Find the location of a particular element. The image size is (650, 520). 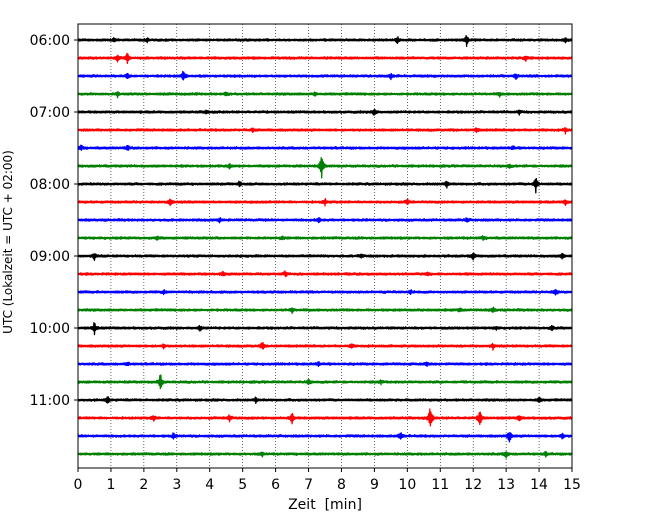

x-tick-label: 3 is located at coordinates (176, 485).